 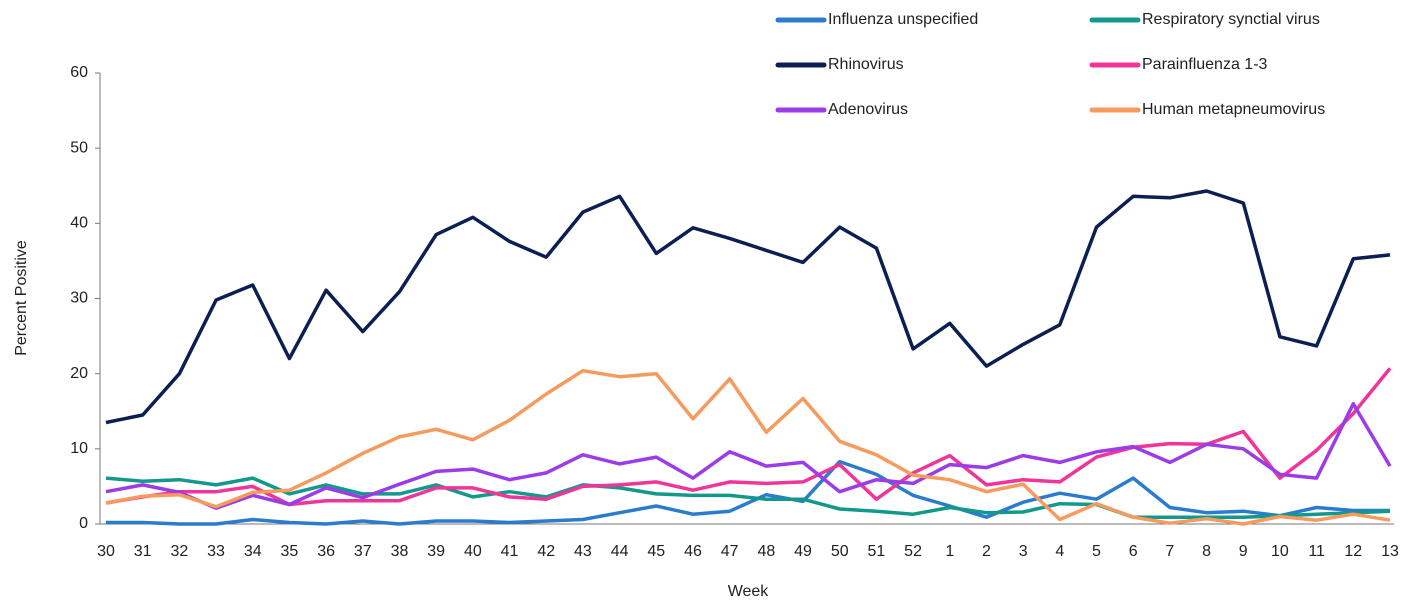 What do you see at coordinates (803, 551) in the screenshot?
I see `x-tick-label: 49` at bounding box center [803, 551].